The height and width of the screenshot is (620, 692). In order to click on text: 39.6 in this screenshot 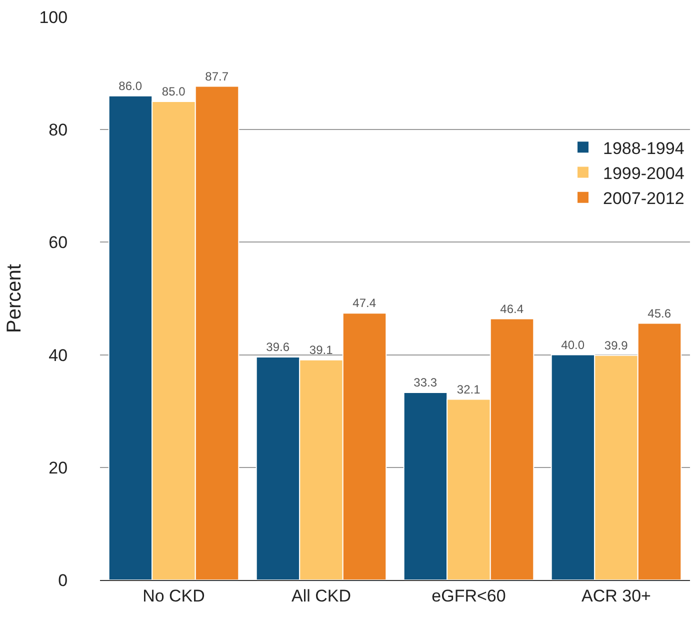, I will do `click(278, 347)`.